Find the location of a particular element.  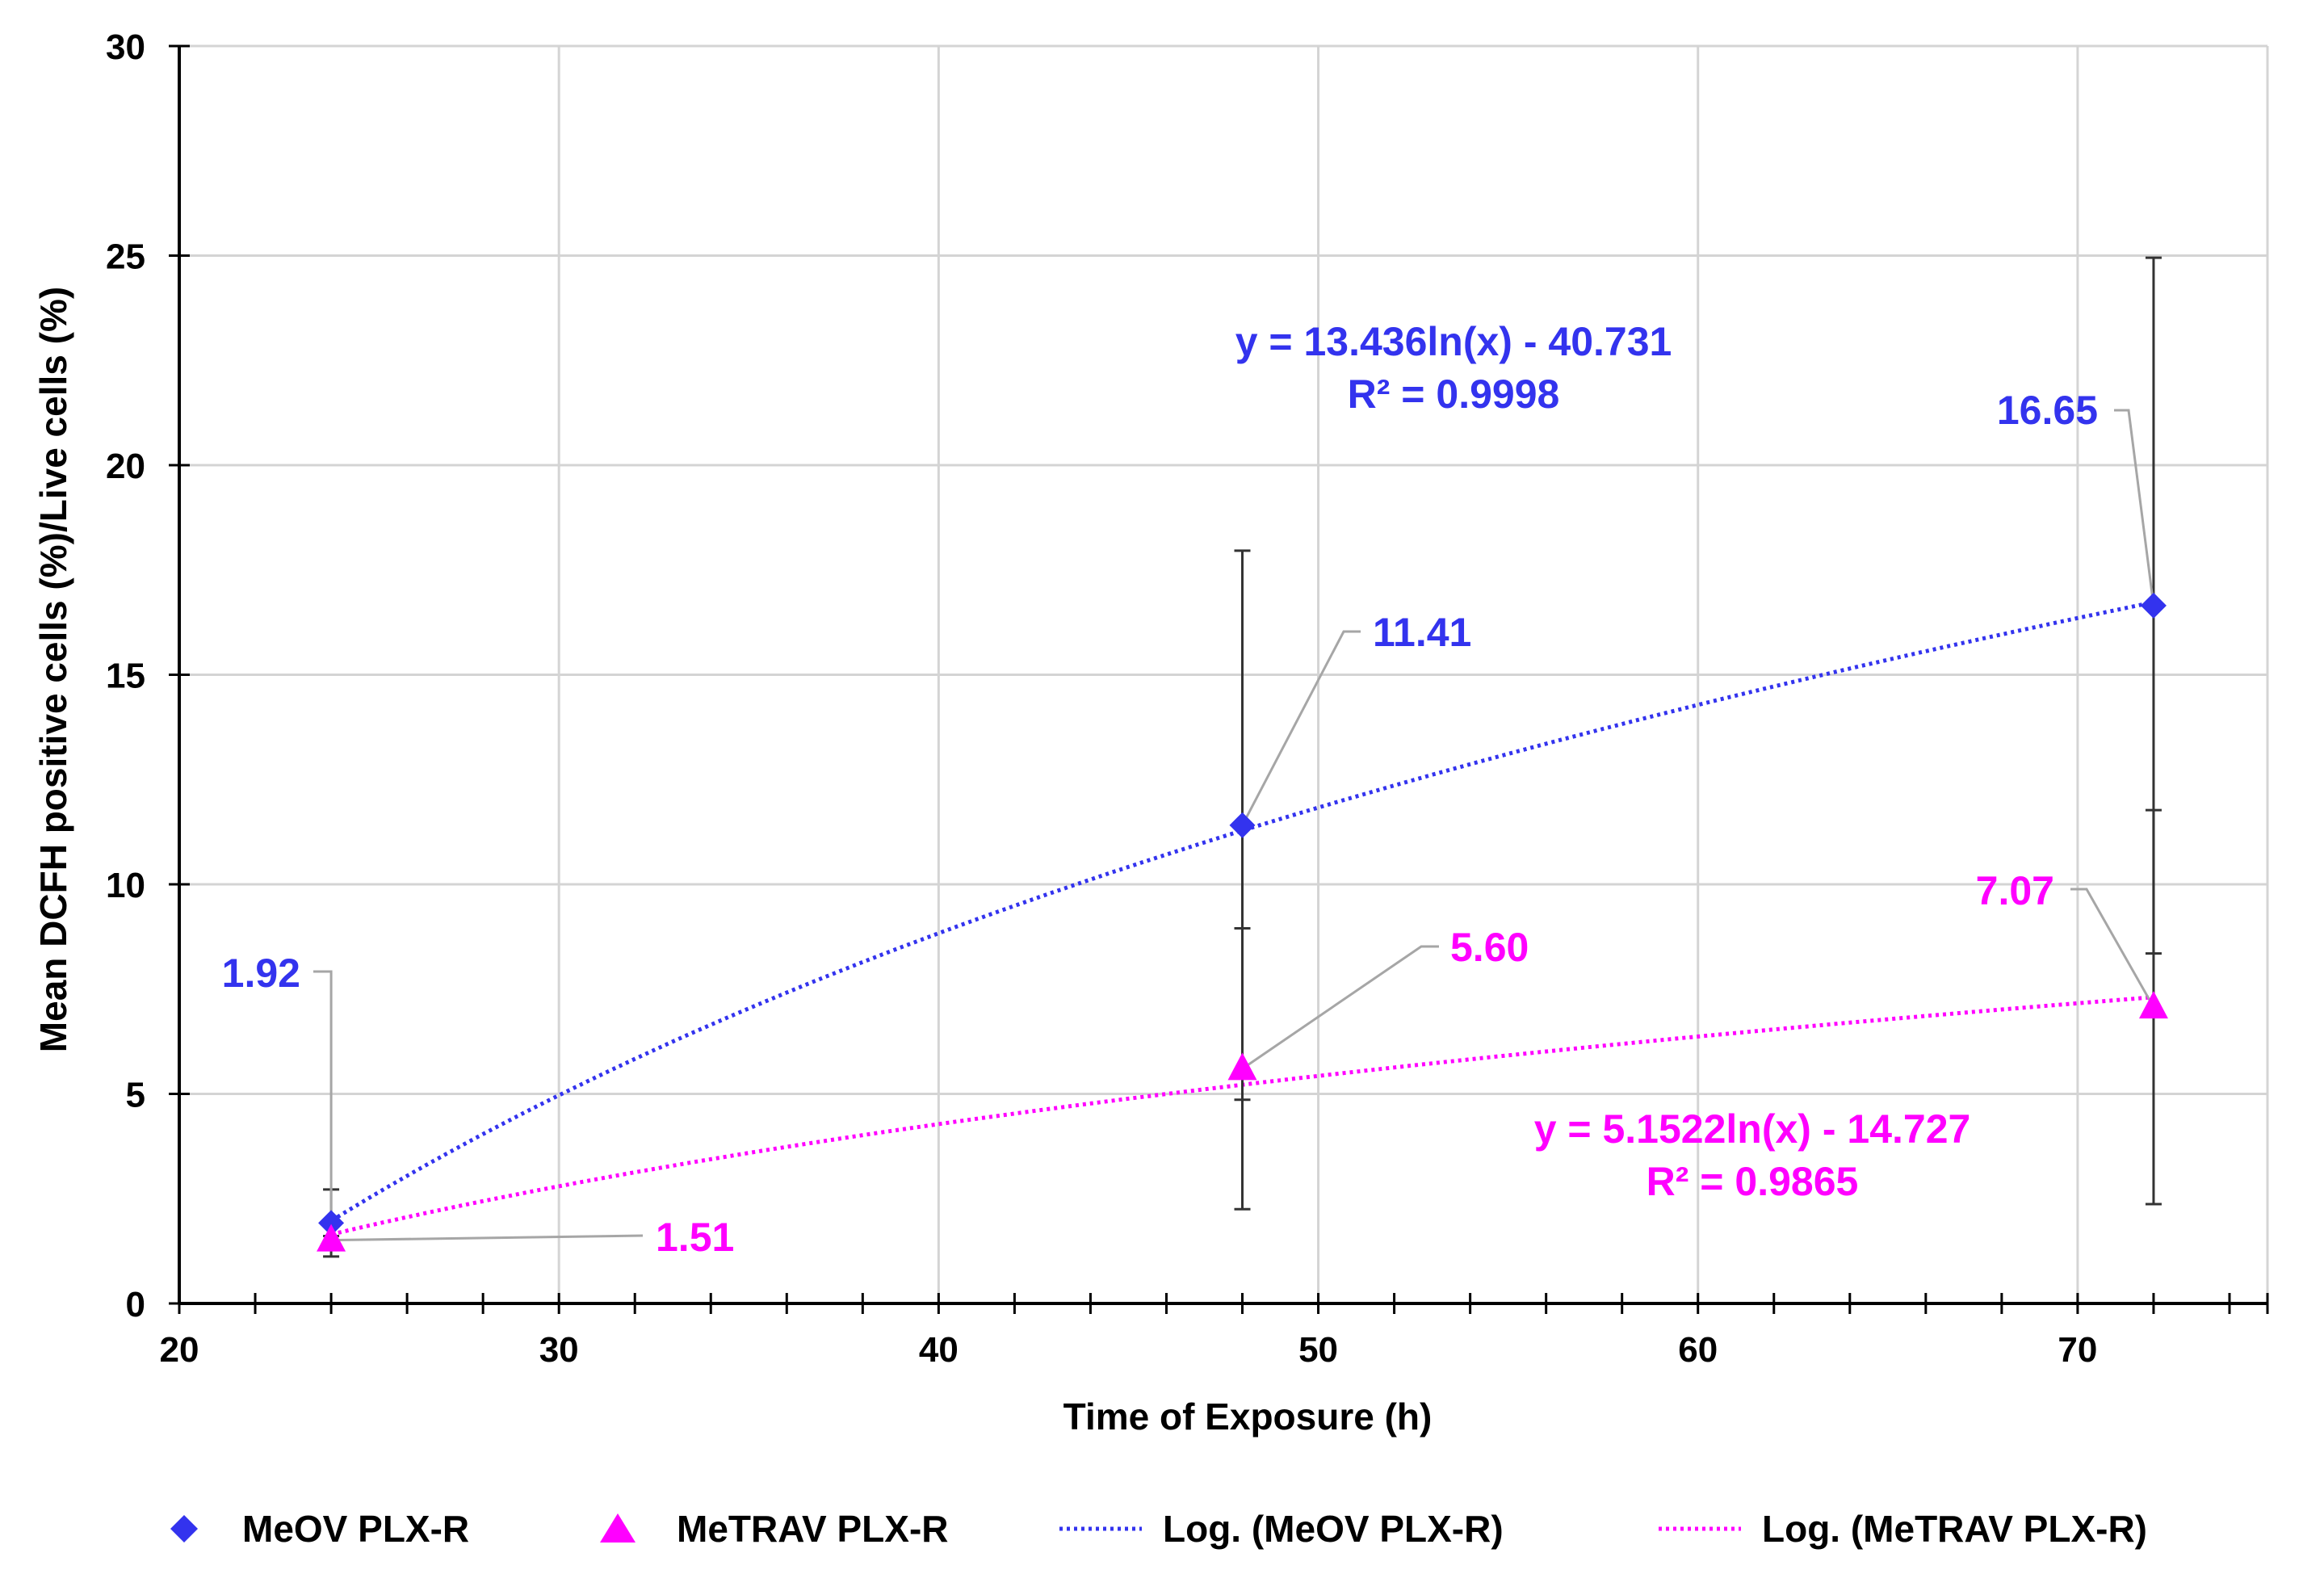

x-tick-label: 20 is located at coordinates (179, 1350).